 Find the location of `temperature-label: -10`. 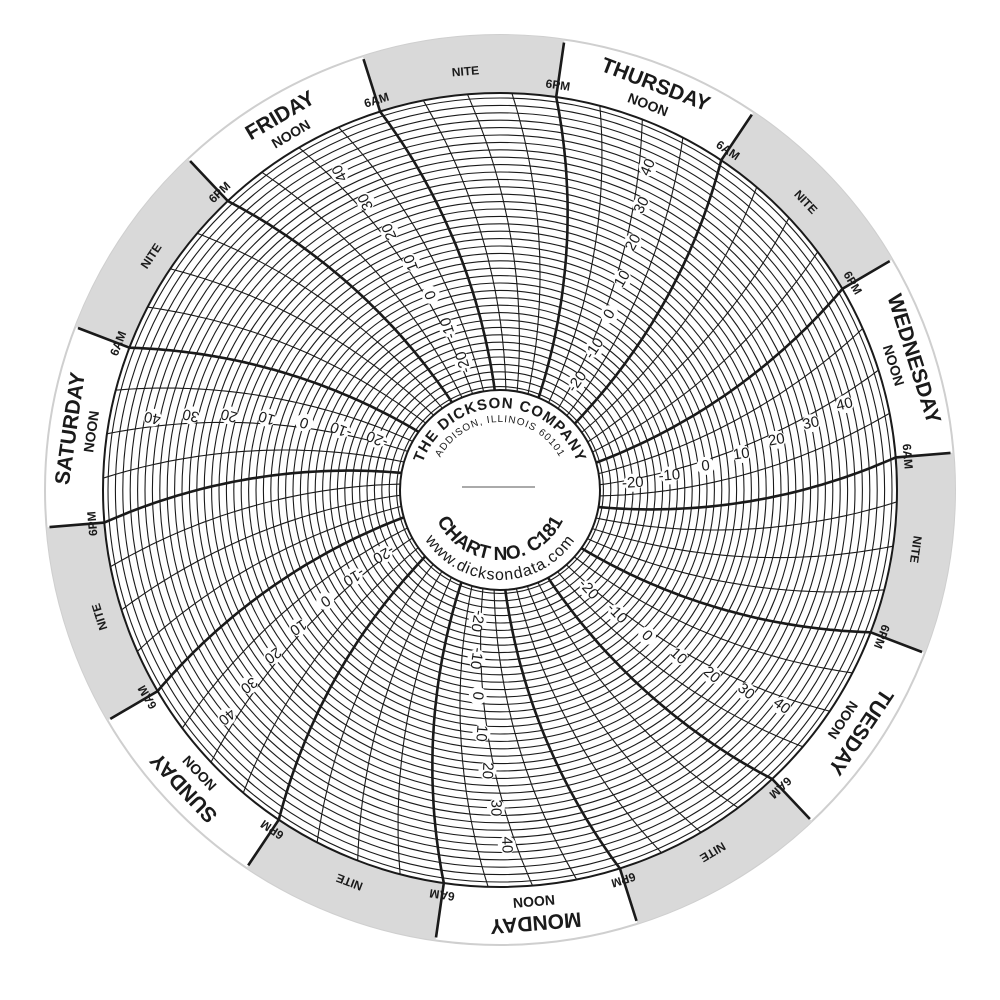

temperature-label: -10 is located at coordinates (669, 475).